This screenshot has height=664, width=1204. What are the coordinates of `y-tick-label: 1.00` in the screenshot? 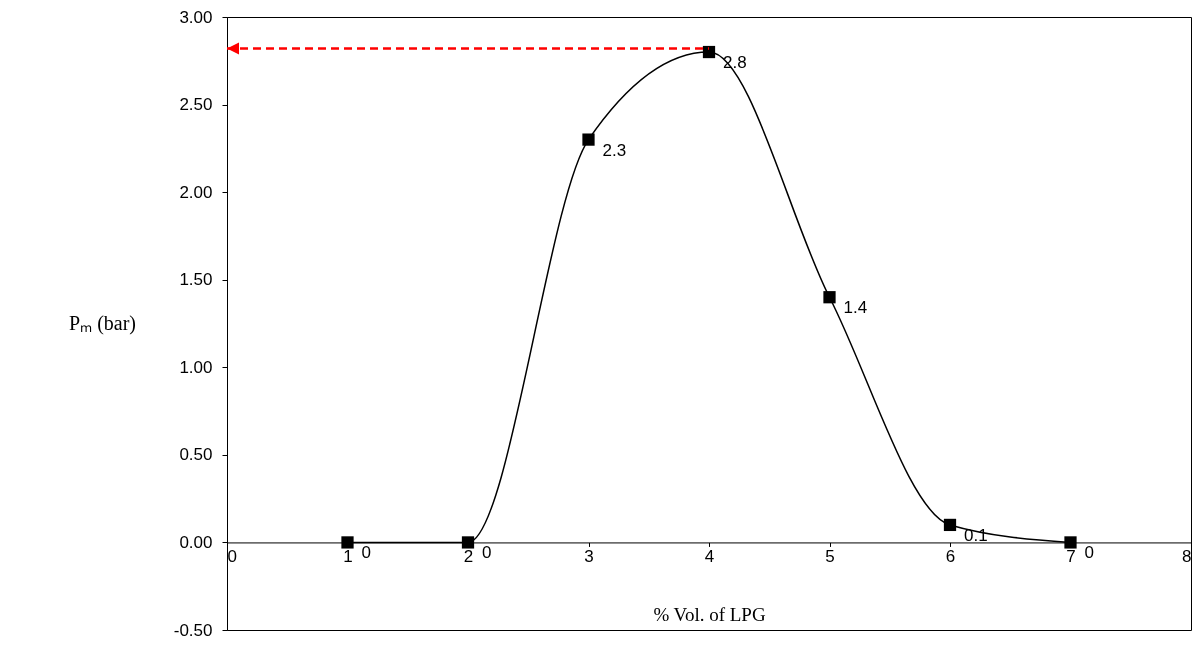 It's located at (196, 367).